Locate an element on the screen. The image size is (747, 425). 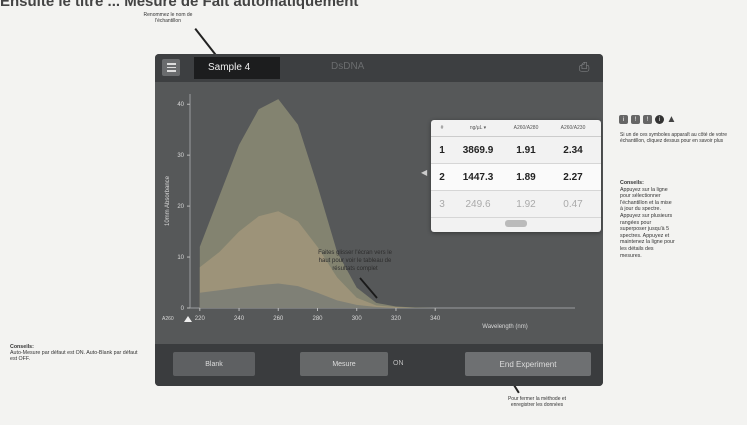
row-pointer-icon: ◀ is located at coordinates (424, 172).